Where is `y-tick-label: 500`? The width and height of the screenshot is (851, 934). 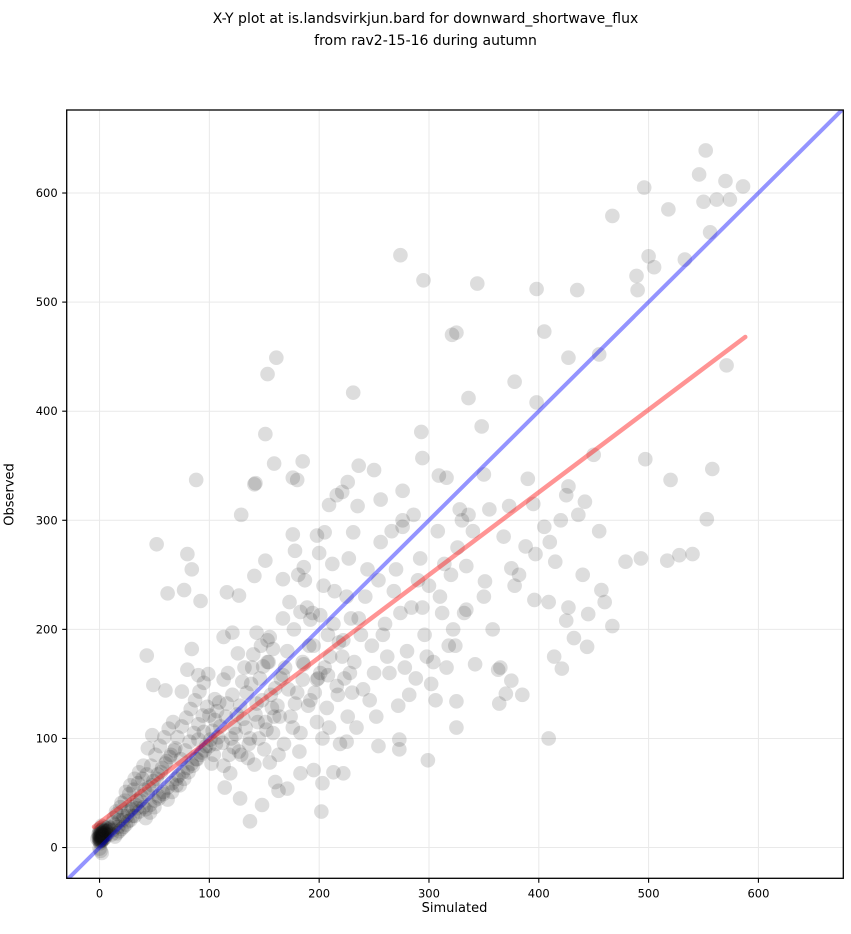 y-tick-label: 500 is located at coordinates (47, 302).